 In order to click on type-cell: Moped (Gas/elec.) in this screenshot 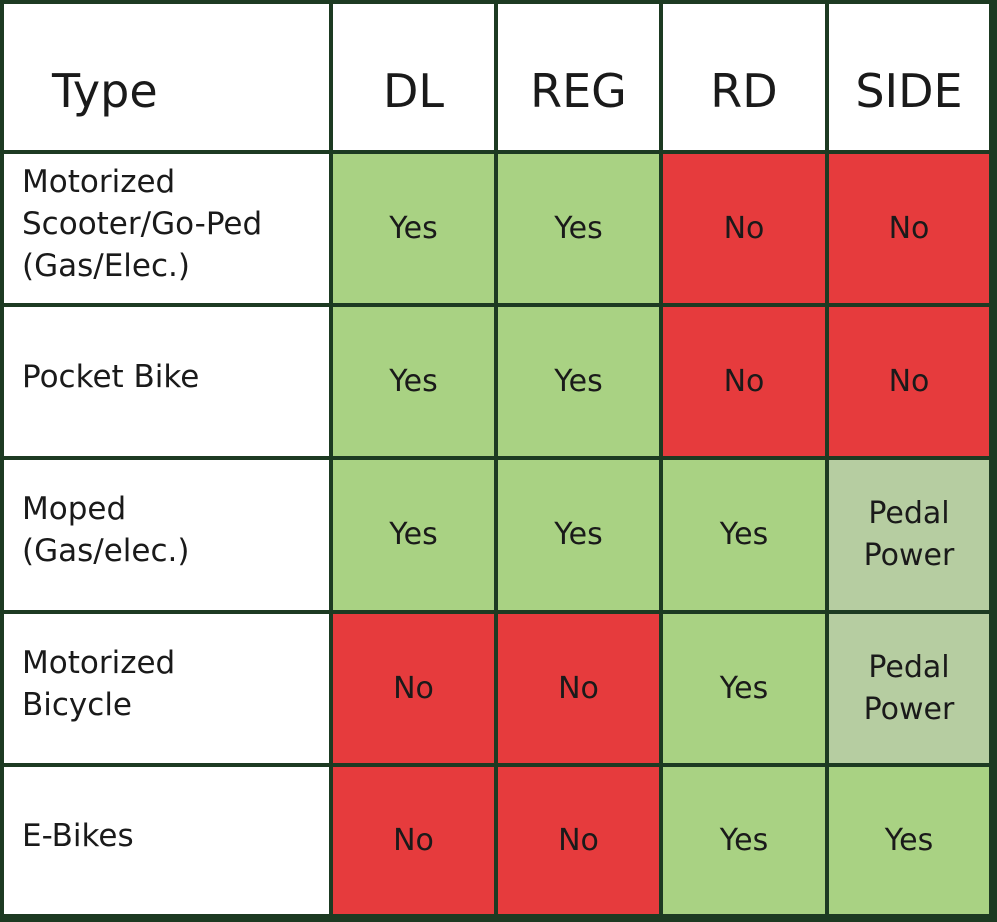, I will do `click(166, 535)`.